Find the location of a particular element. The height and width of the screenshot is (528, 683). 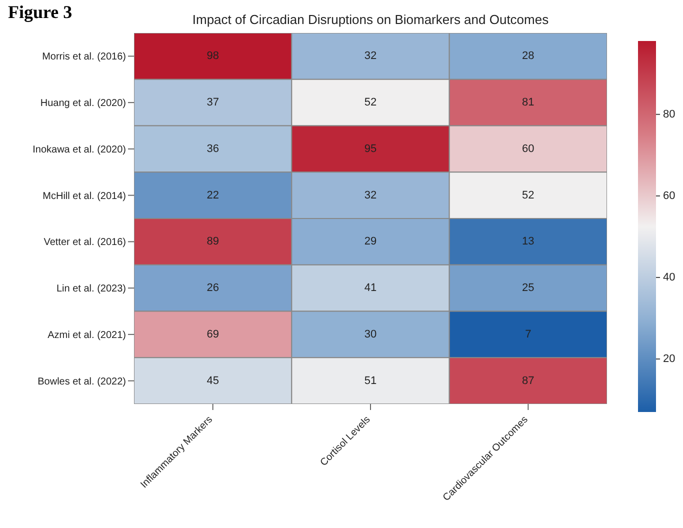

data-label: 89 is located at coordinates (212, 242).